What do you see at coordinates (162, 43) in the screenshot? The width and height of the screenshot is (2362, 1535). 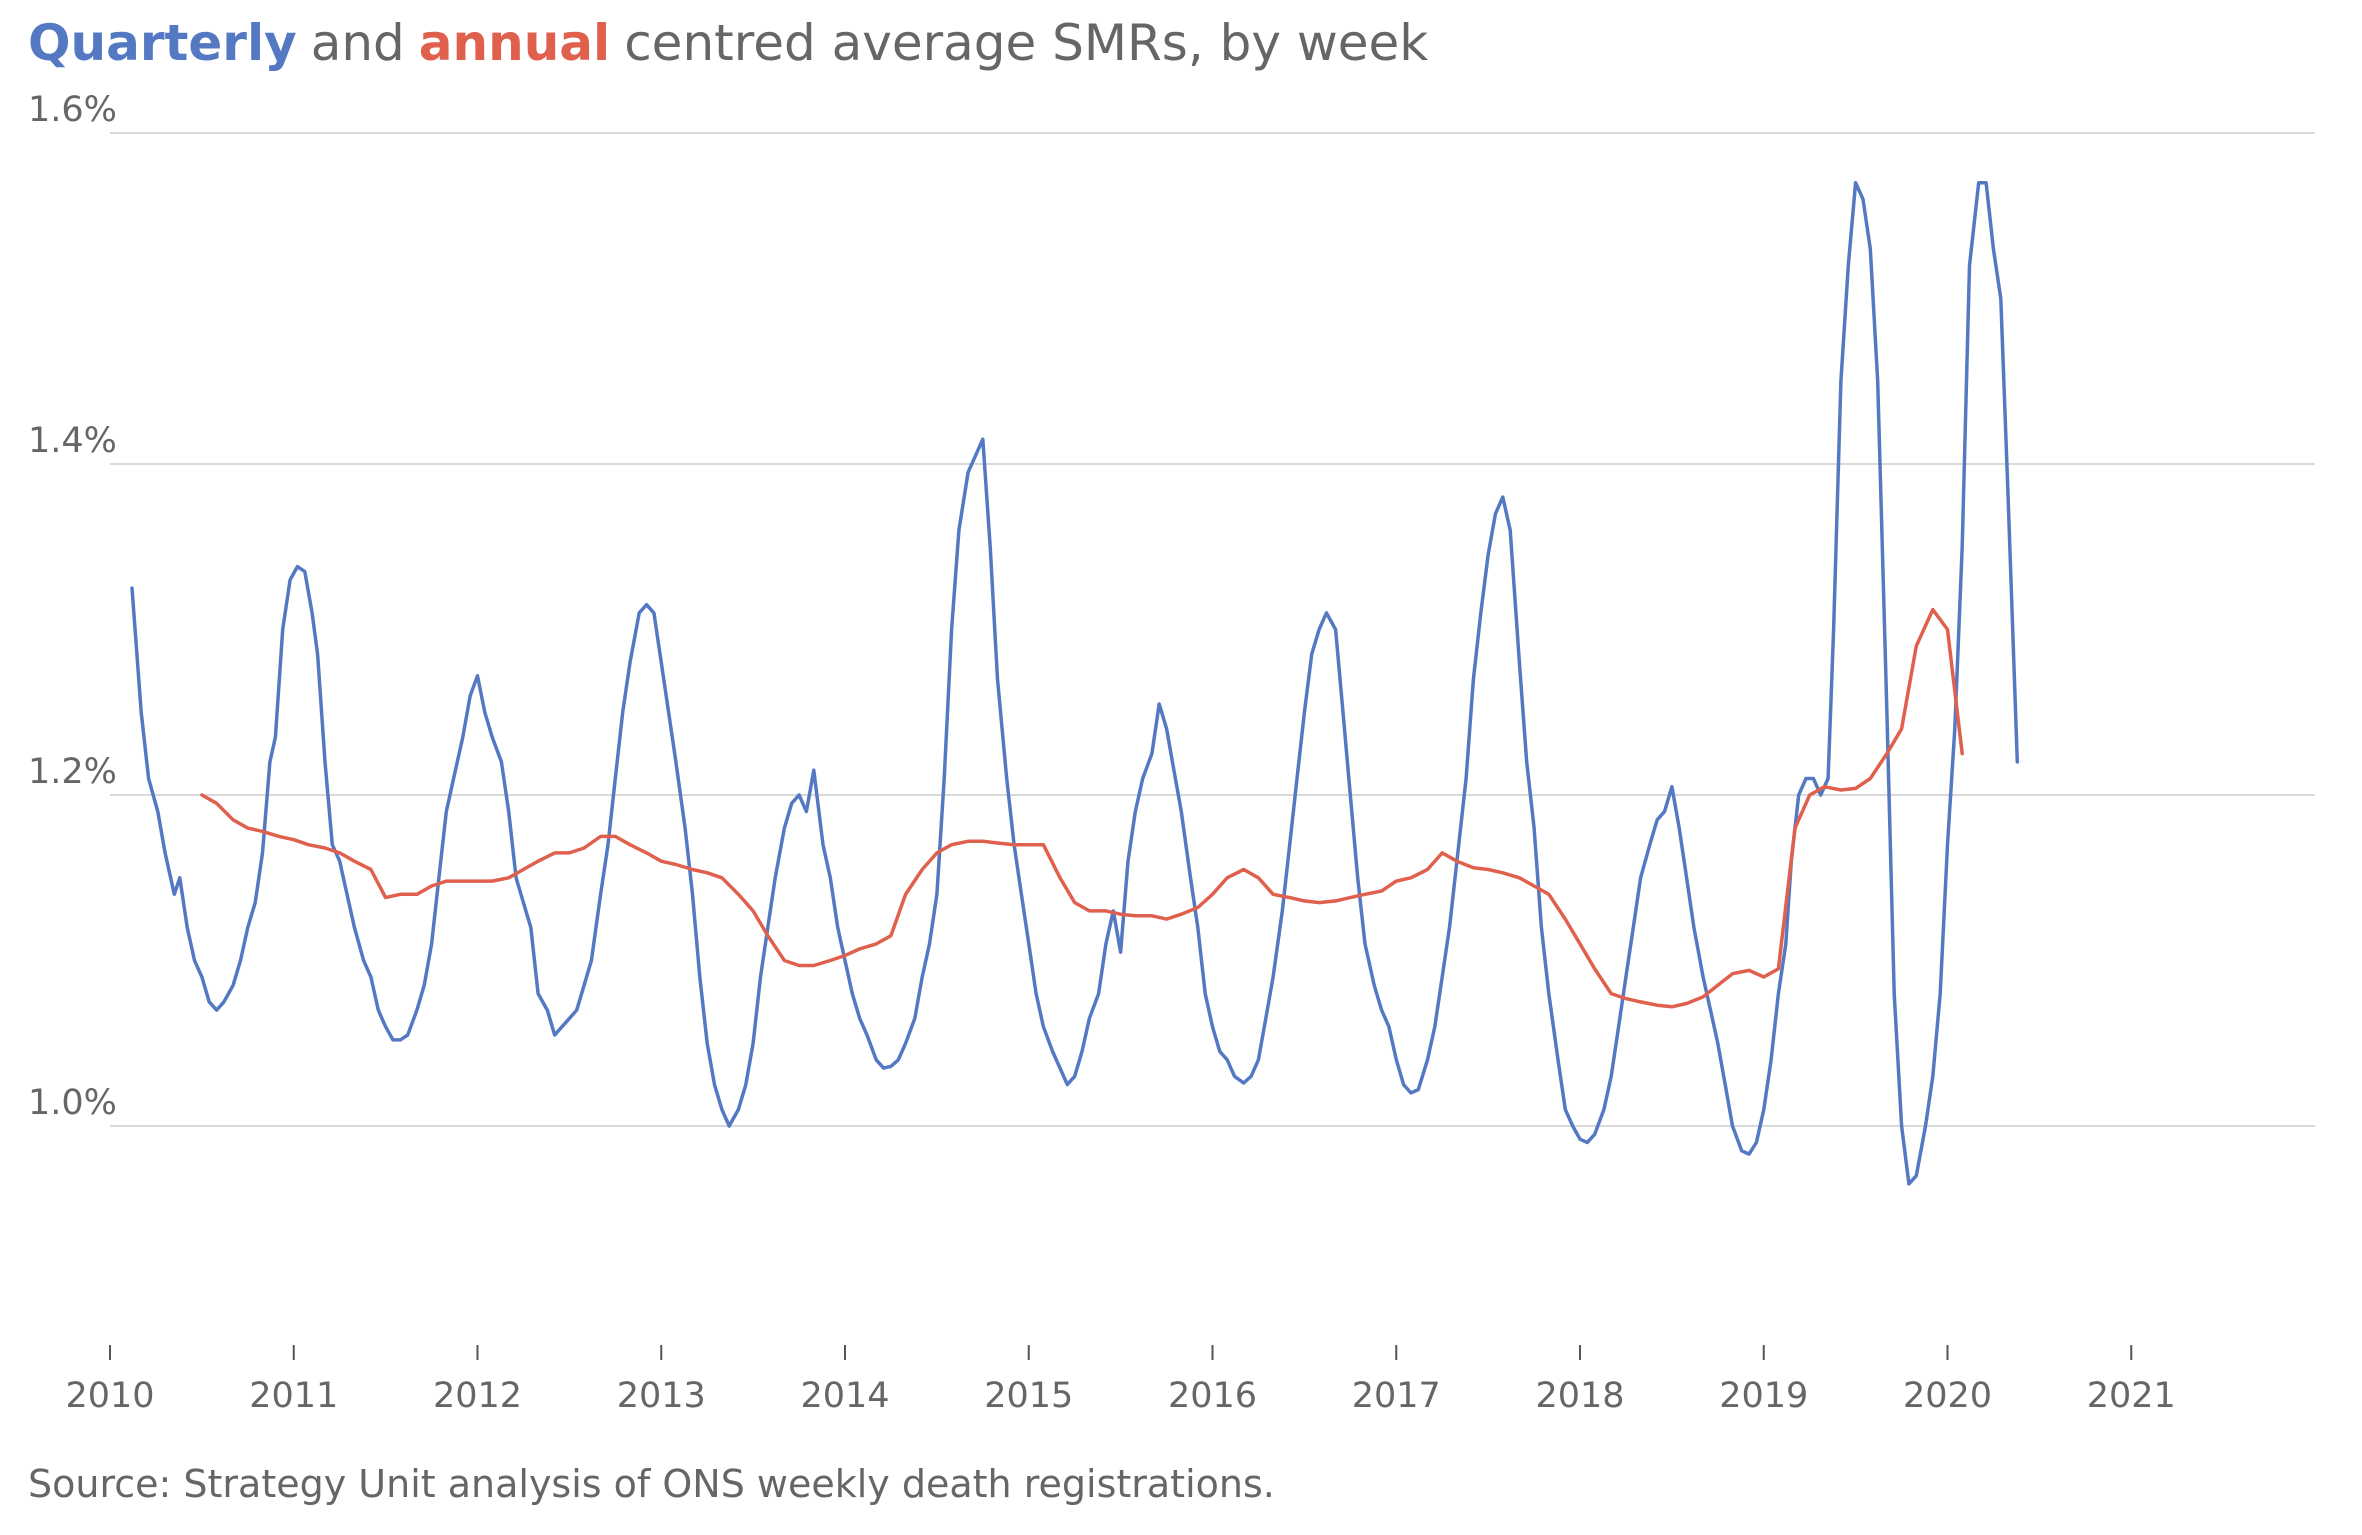 I see `title-quarterly: Quarterly` at bounding box center [162, 43].